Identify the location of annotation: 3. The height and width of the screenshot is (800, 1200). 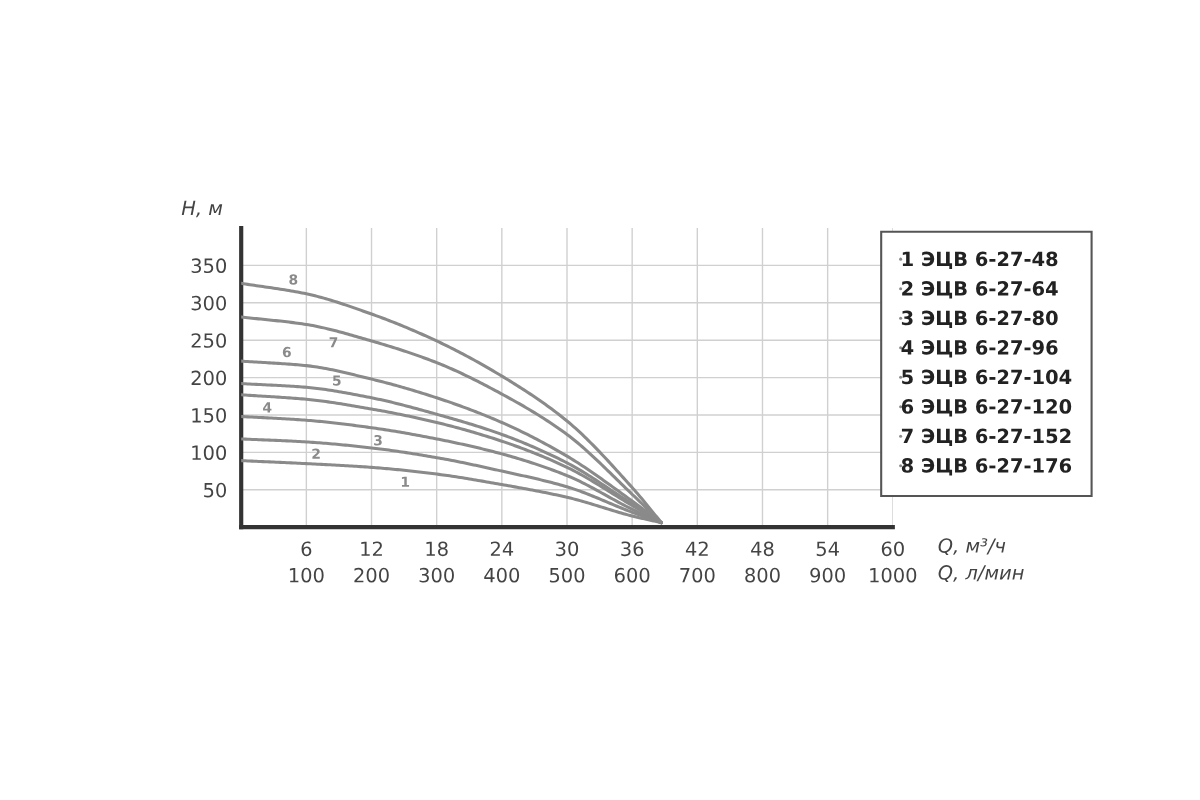
(378, 440).